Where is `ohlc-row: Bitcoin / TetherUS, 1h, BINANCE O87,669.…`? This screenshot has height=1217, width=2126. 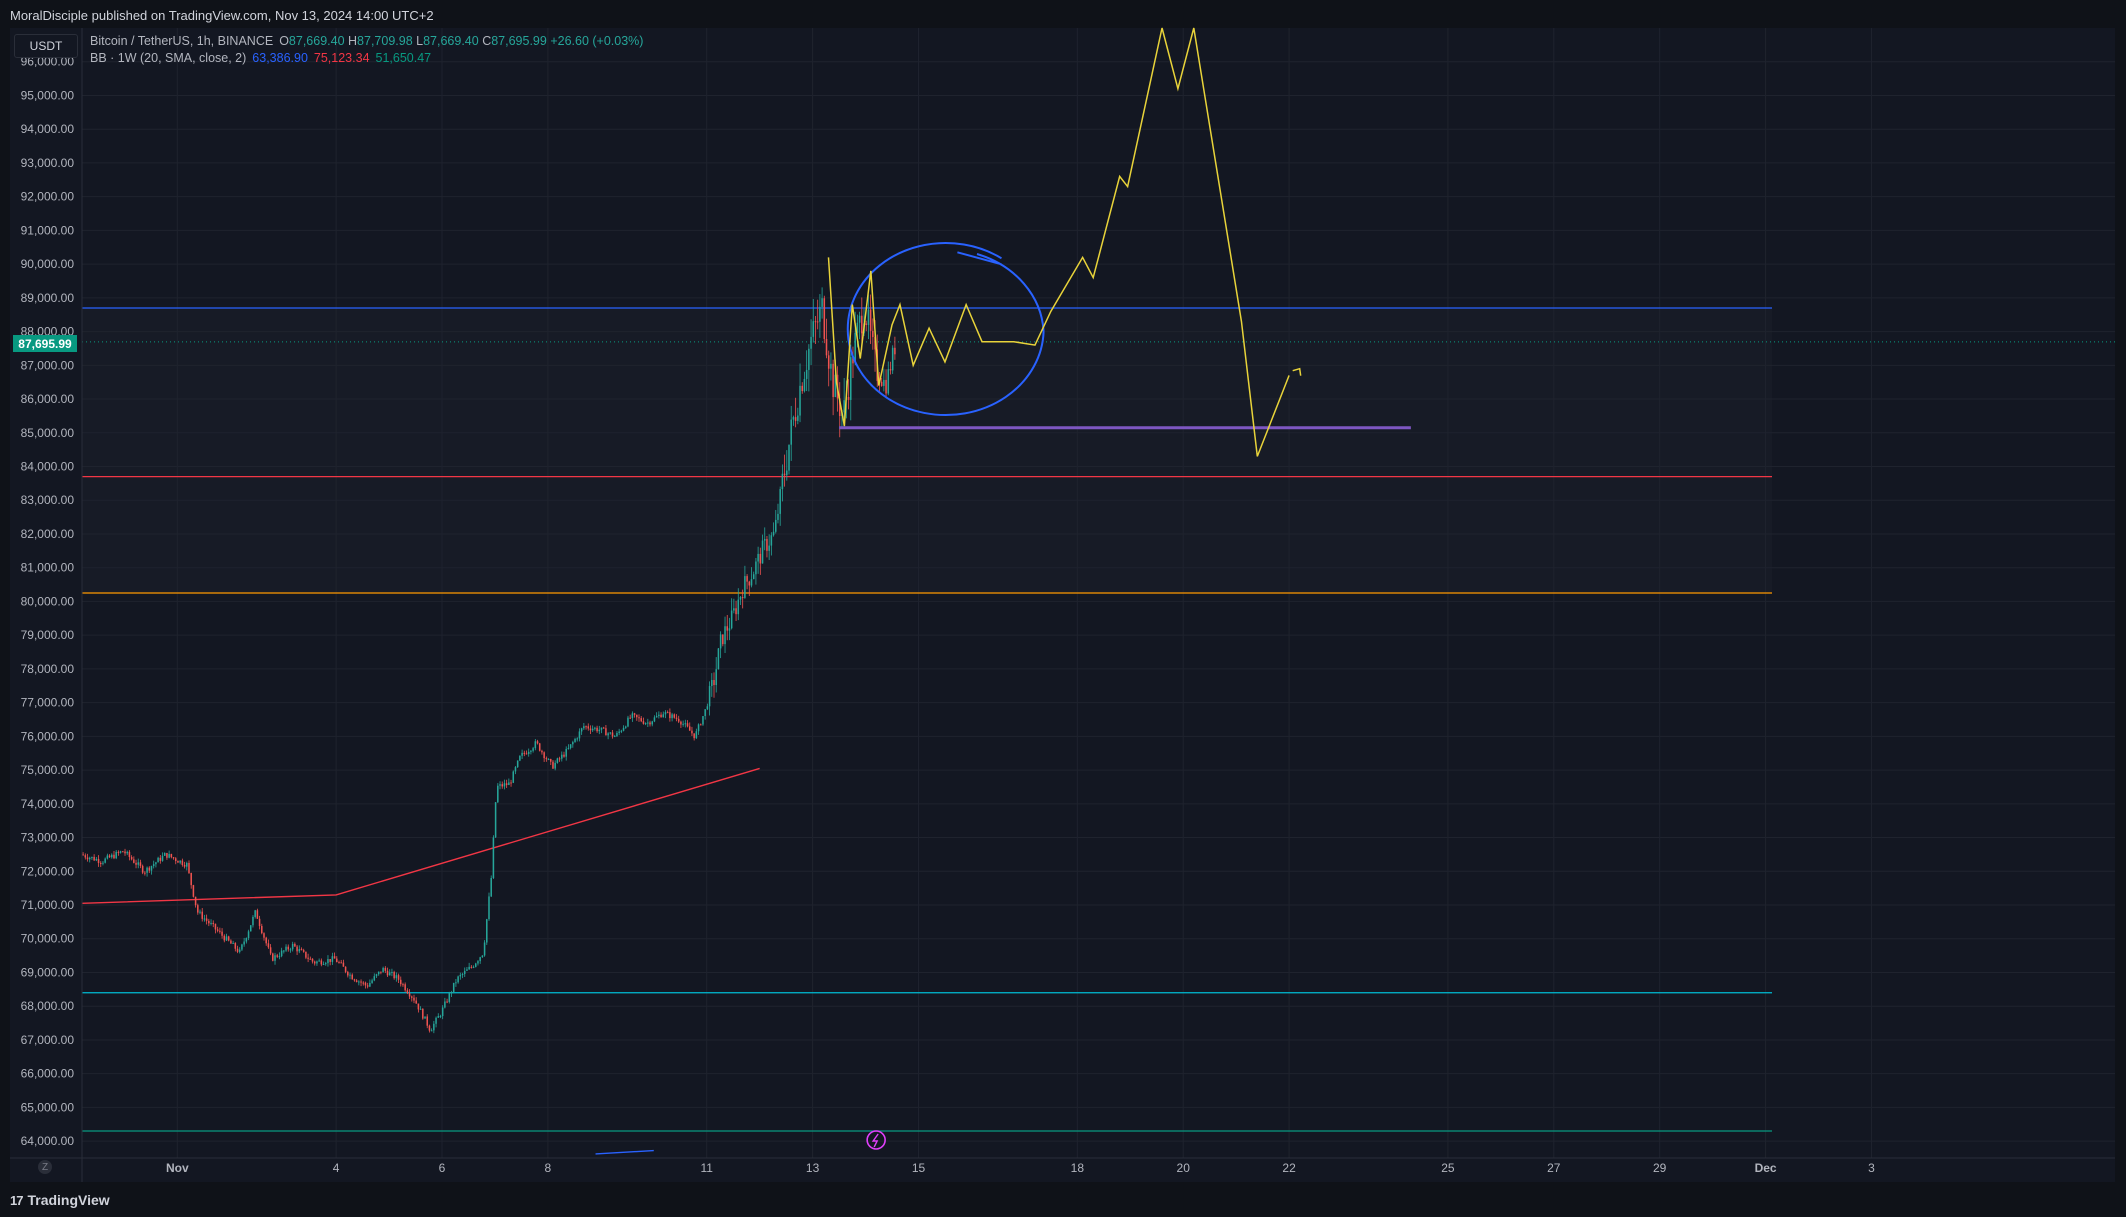 ohlc-row: Bitcoin / TetherUS, 1h, BINANCE O87,669.… is located at coordinates (366, 41).